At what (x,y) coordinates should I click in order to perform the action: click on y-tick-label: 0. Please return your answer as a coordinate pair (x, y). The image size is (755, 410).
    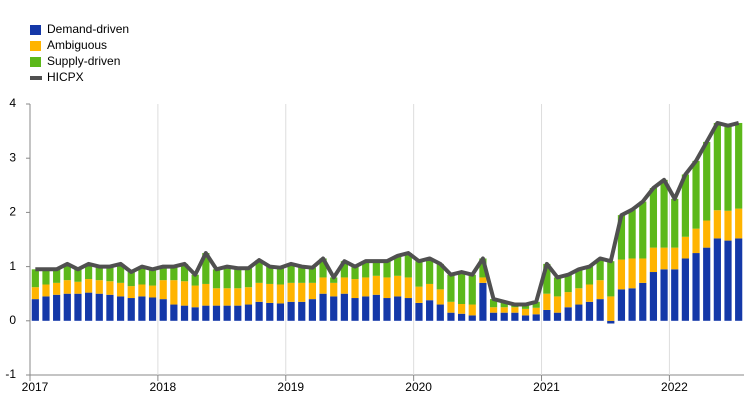
    Looking at the image, I should click on (12, 320).